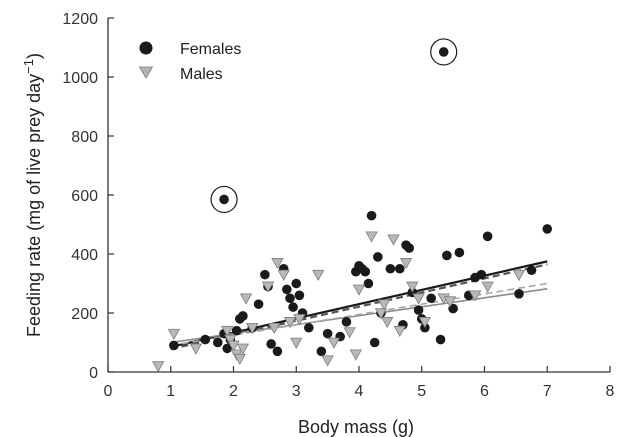  I want to click on y-tick-label: 600, so click(84, 196).